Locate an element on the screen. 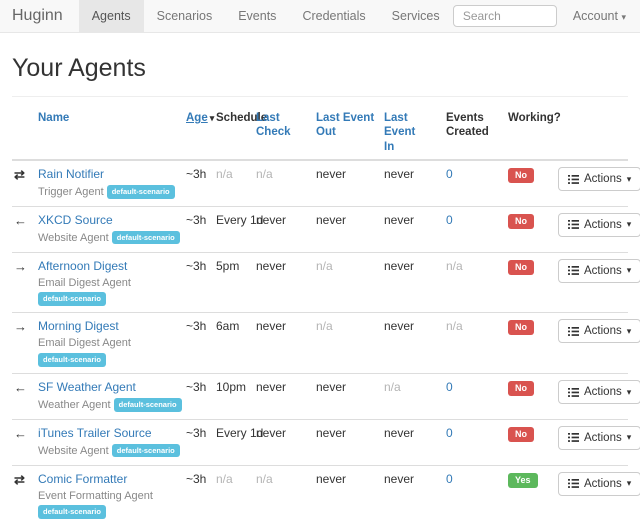  agent-type-label: Email Digest Agent is located at coordinates (84, 343).